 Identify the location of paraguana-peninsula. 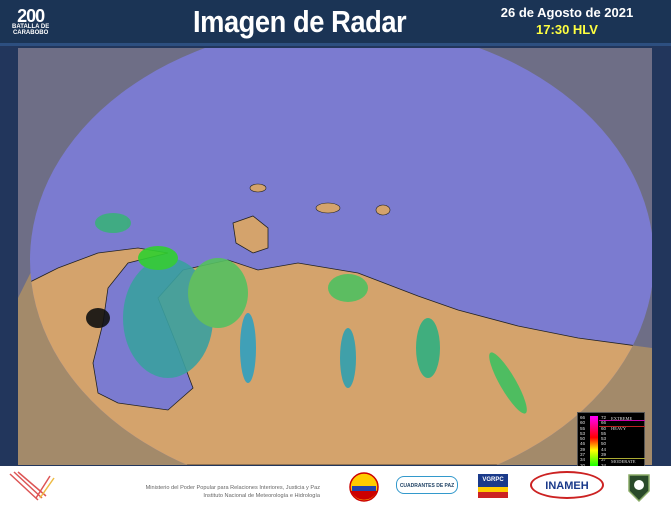
(250, 234).